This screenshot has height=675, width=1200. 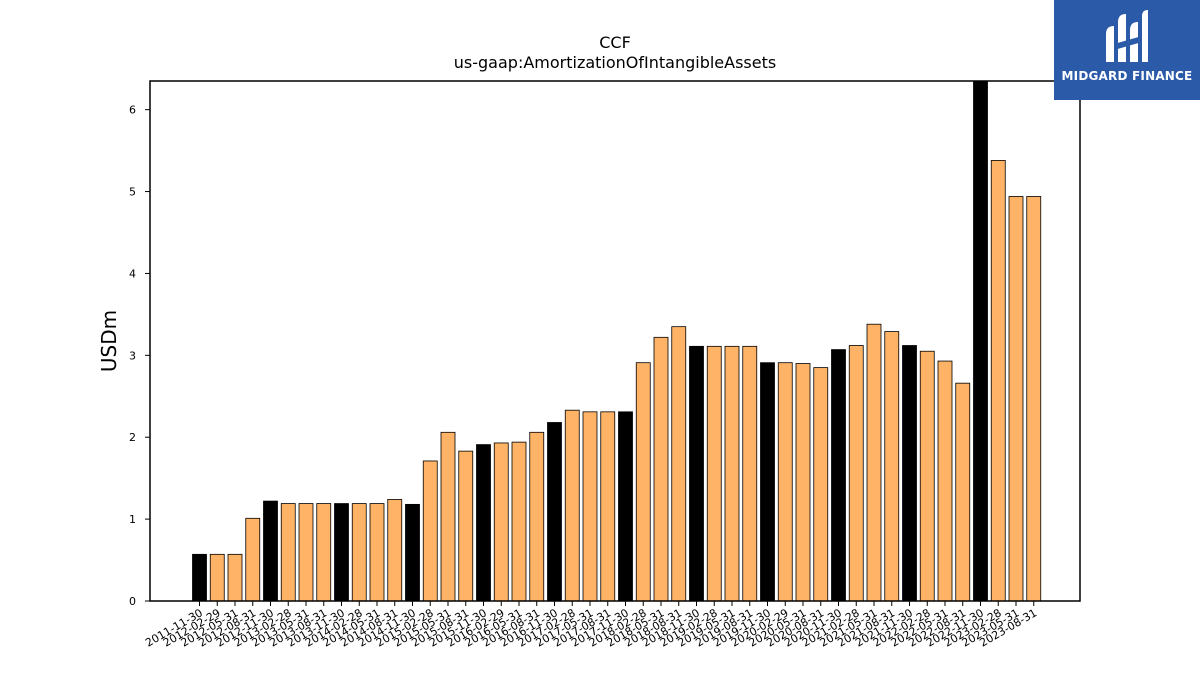 What do you see at coordinates (1127, 76) in the screenshot?
I see `brand-name: MIDGARD FINANCE` at bounding box center [1127, 76].